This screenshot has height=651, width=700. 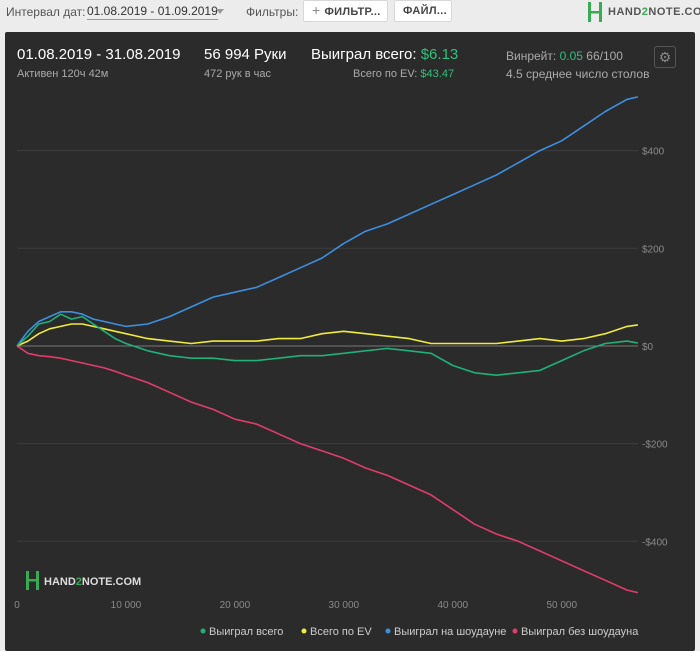 What do you see at coordinates (580, 632) in the screenshot?
I see `legend-label: Выиграл без шоудауна` at bounding box center [580, 632].